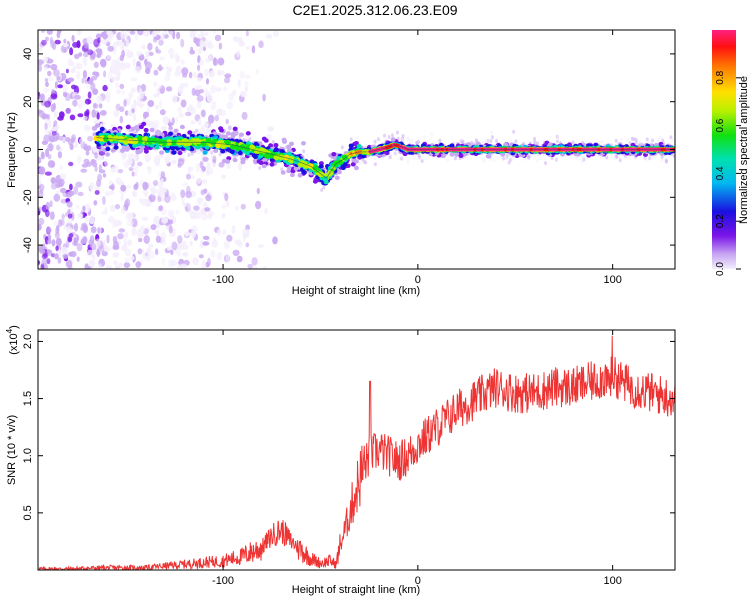  Describe the element at coordinates (28, 455) in the screenshot. I see `y-tick-label: 1.0` at that location.